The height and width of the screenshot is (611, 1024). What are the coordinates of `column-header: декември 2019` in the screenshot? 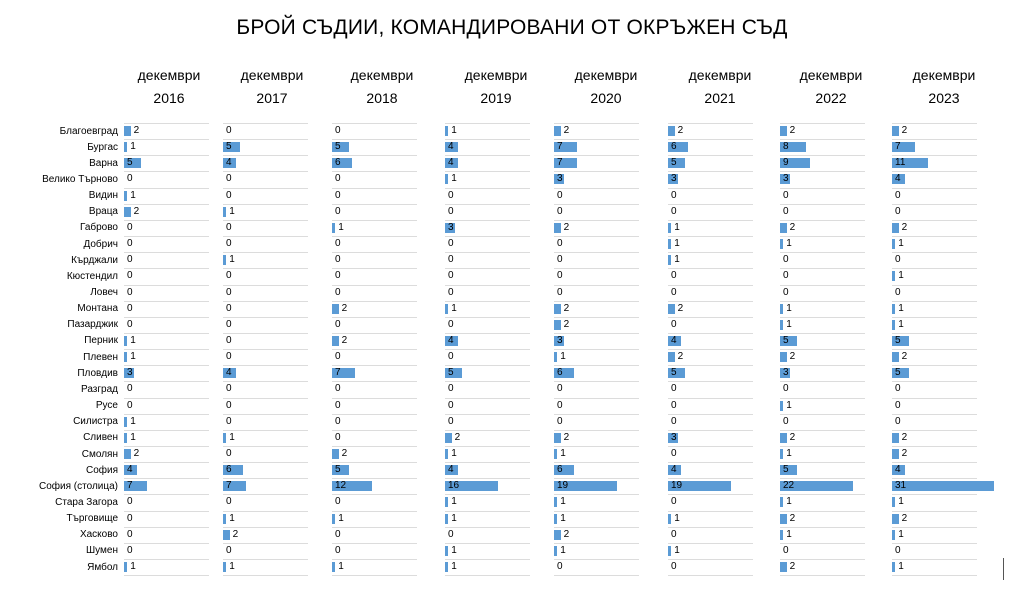 It's located at (496, 86).